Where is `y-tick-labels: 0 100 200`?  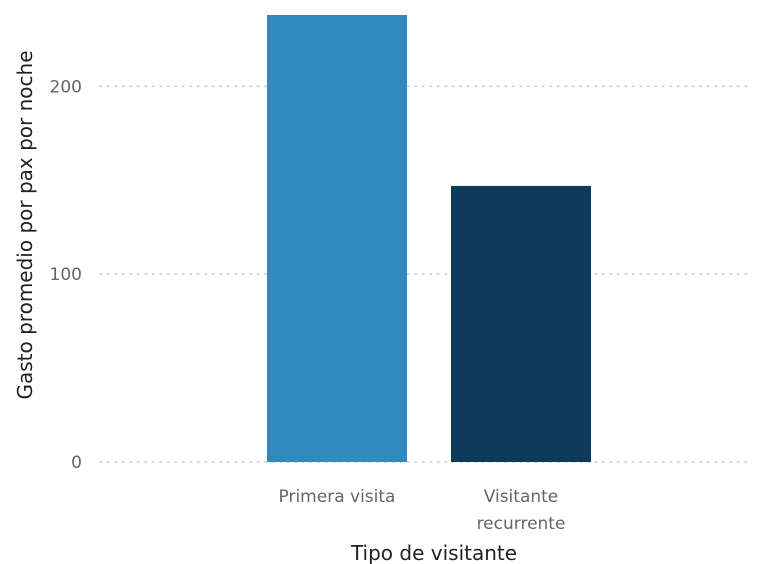
y-tick-labels: 0 100 200 is located at coordinates (66, 275).